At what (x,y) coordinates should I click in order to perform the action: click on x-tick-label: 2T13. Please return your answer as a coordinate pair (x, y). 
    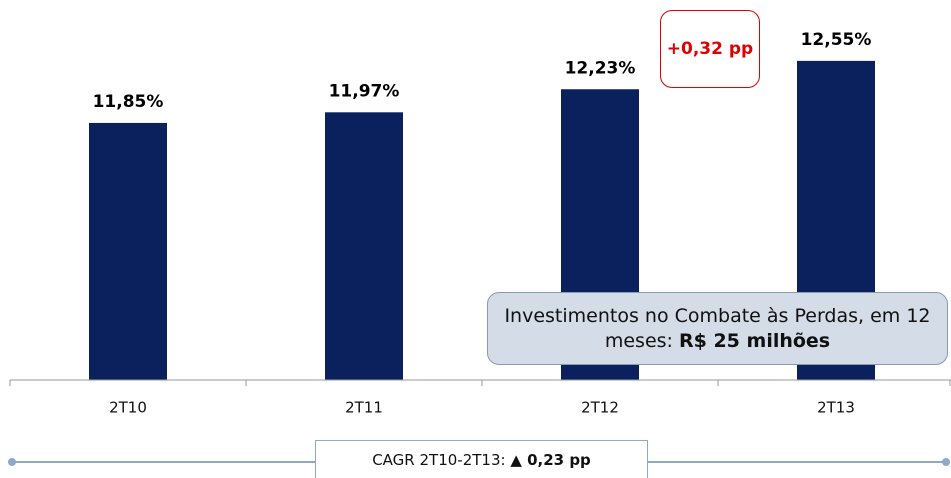
    Looking at the image, I should click on (836, 408).